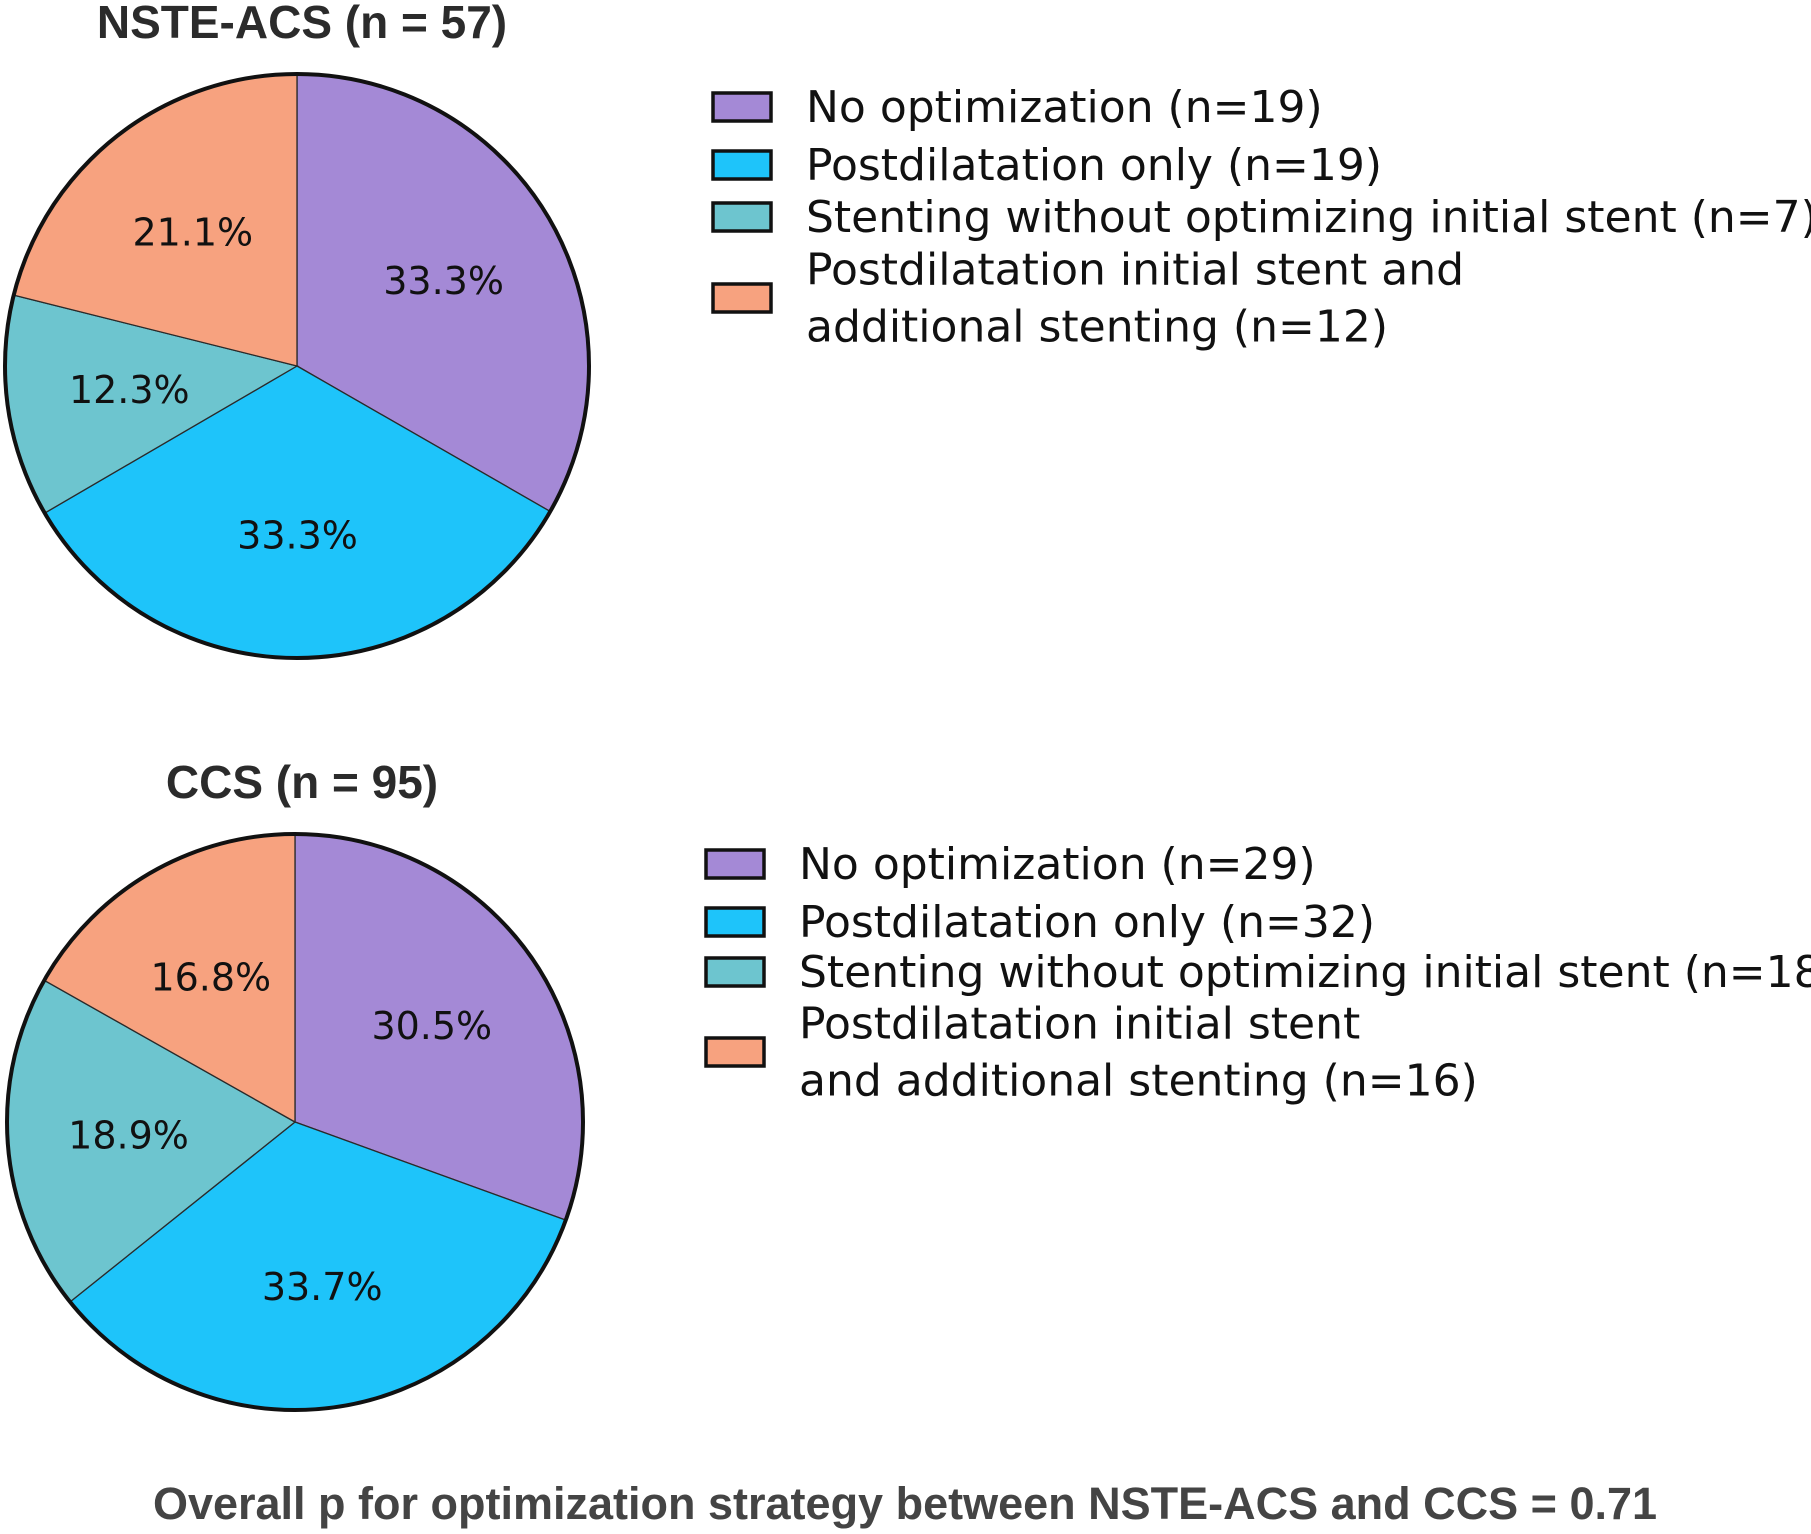  What do you see at coordinates (322, 1287) in the screenshot?
I see `slice-label: 33.7%` at bounding box center [322, 1287].